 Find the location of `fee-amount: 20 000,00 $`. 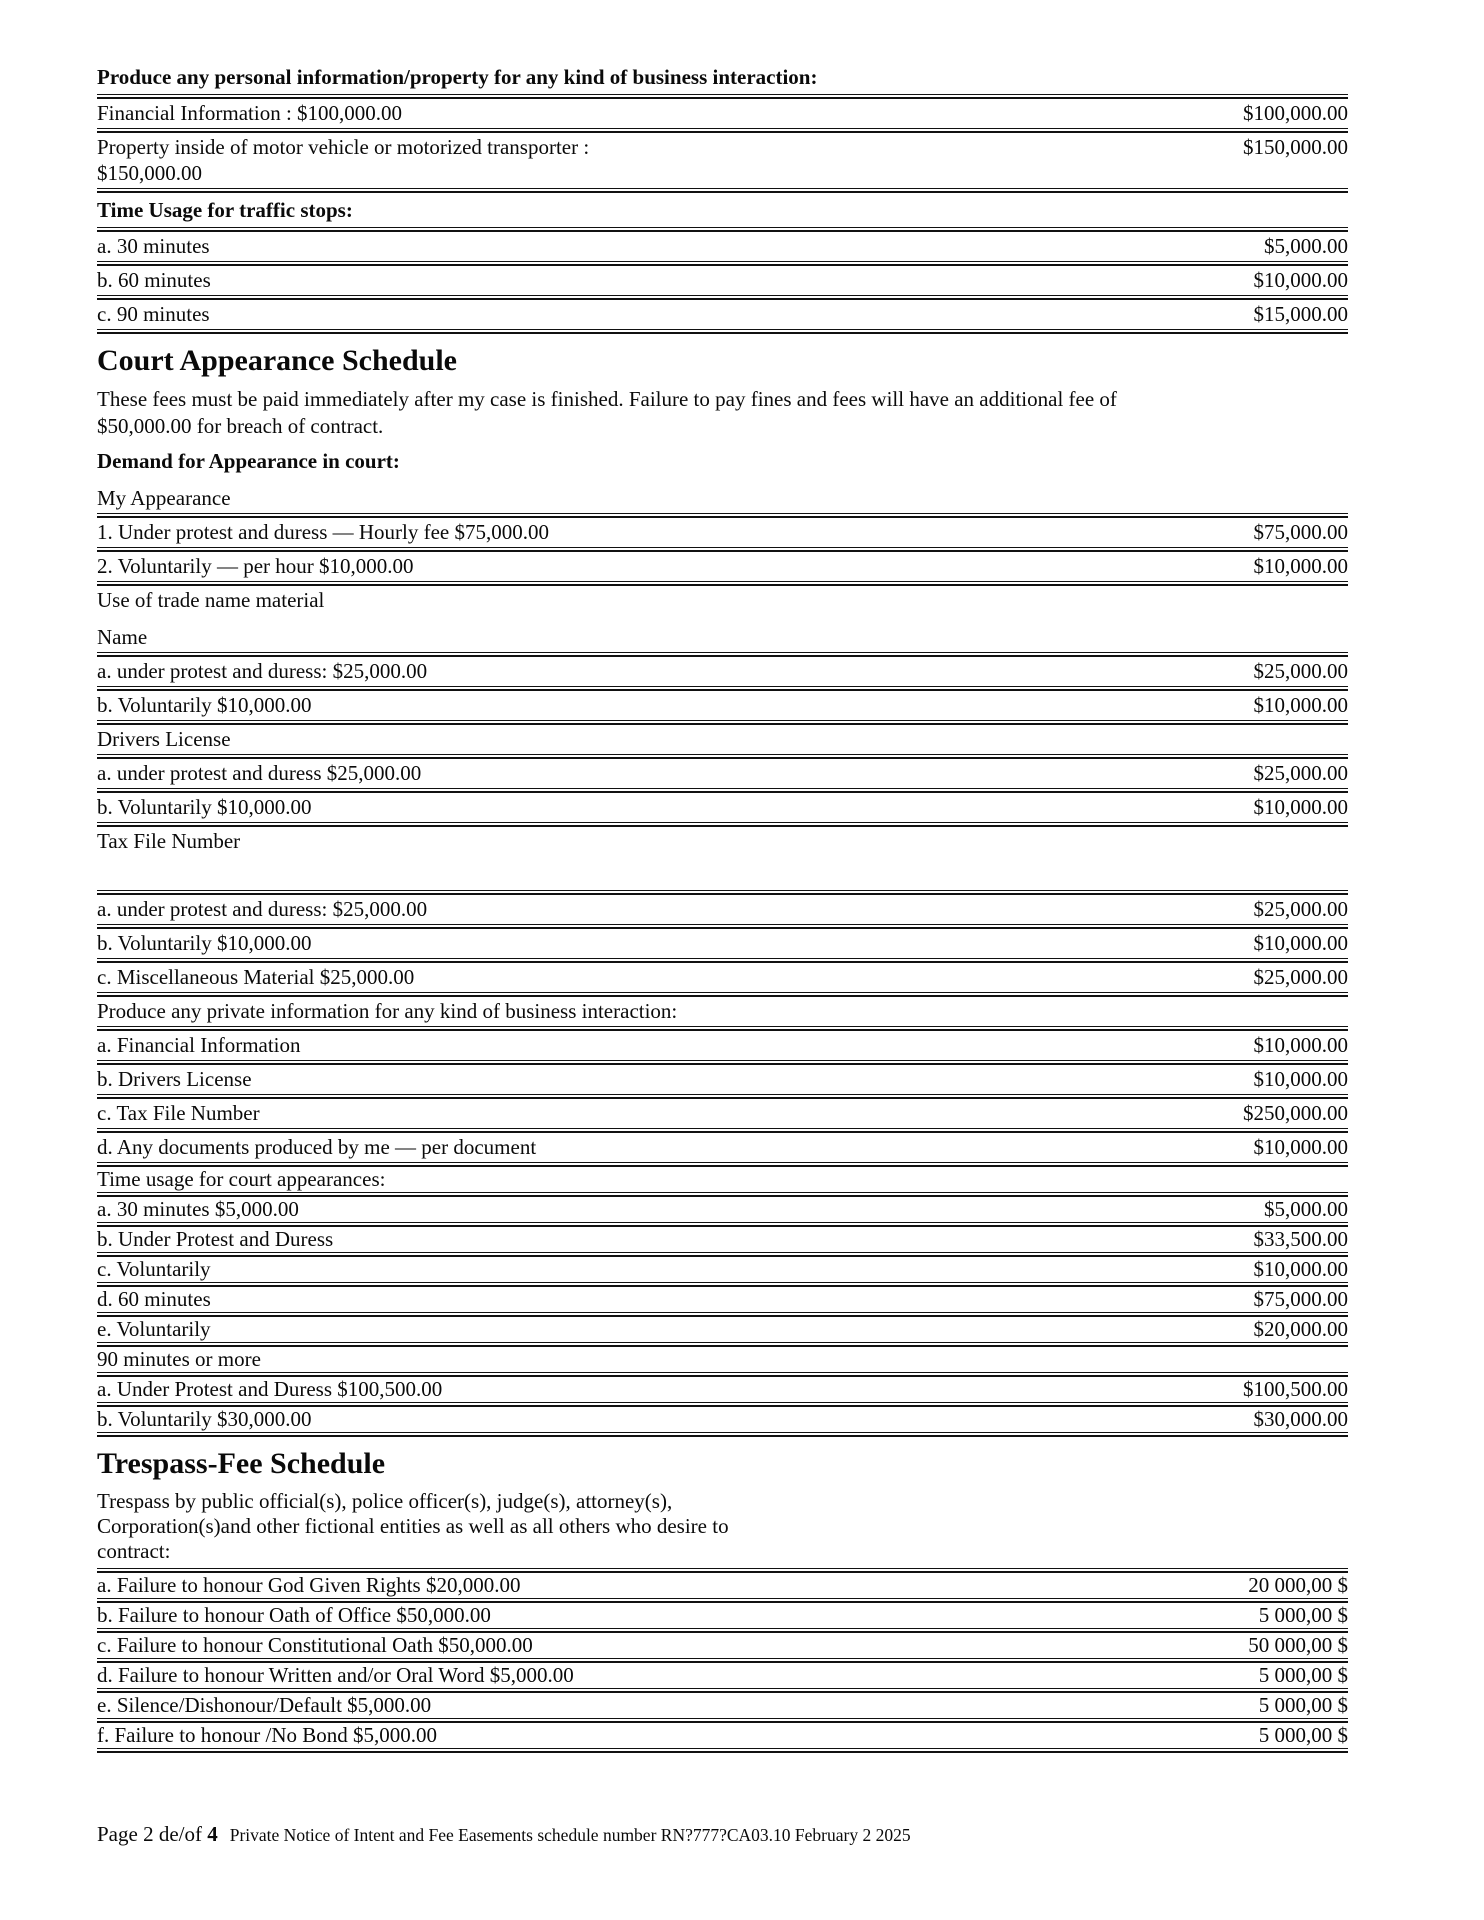

fee-amount: 20 000,00 $ is located at coordinates (1298, 1585).